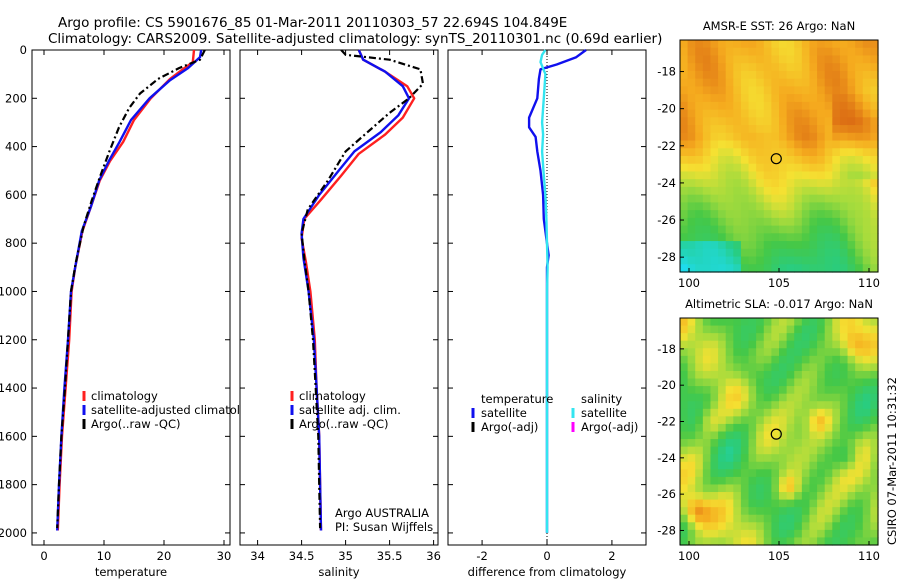 The width and height of the screenshot is (900, 584). What do you see at coordinates (390, 556) in the screenshot?
I see `salinity-xtick-label: 35.5` at bounding box center [390, 556].